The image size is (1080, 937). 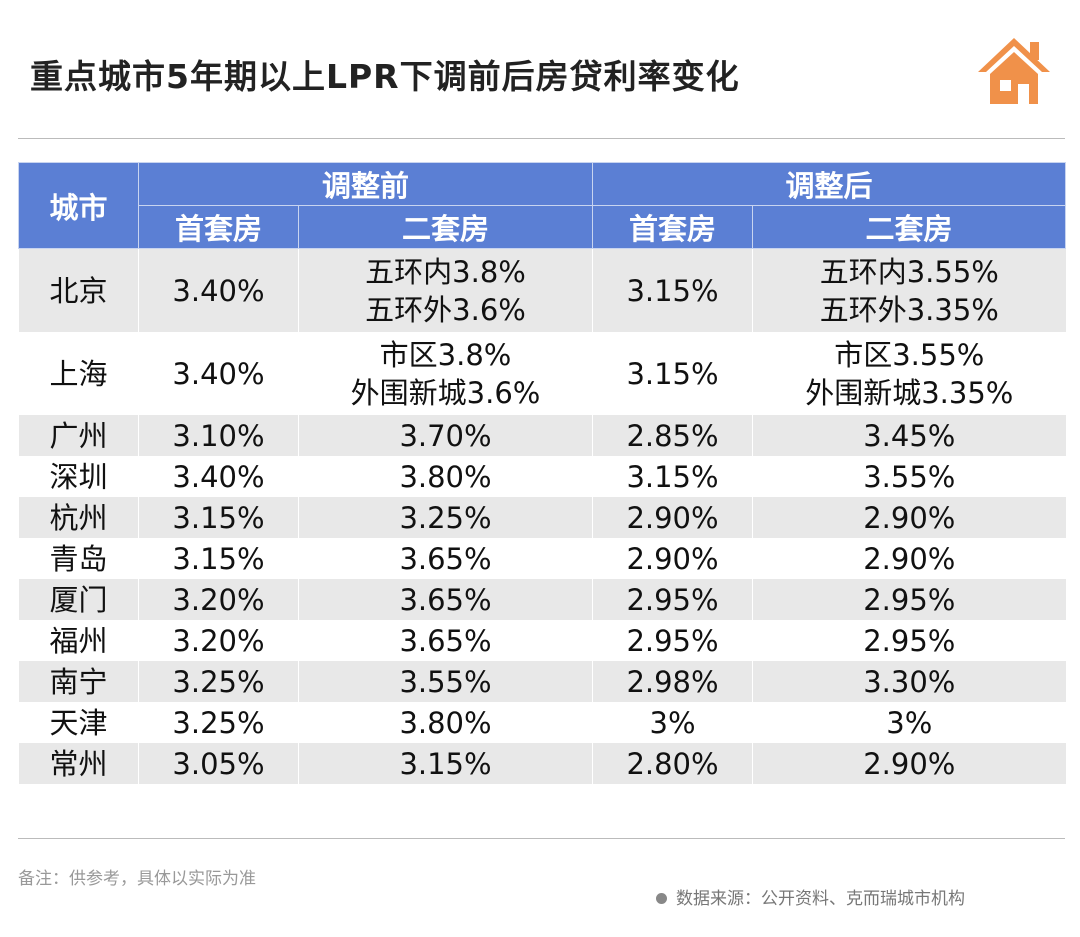 What do you see at coordinates (445, 373) in the screenshot?
I see `rate-cell: 市区3.8% 外围新城3.6%` at bounding box center [445, 373].